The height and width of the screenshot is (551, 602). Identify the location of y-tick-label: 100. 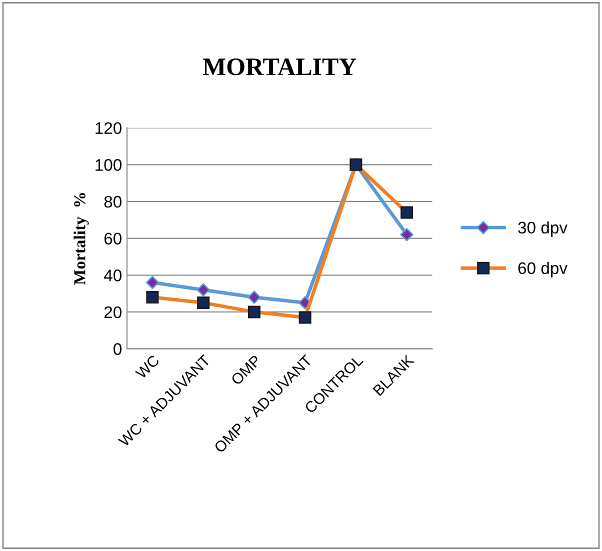
(109, 165).